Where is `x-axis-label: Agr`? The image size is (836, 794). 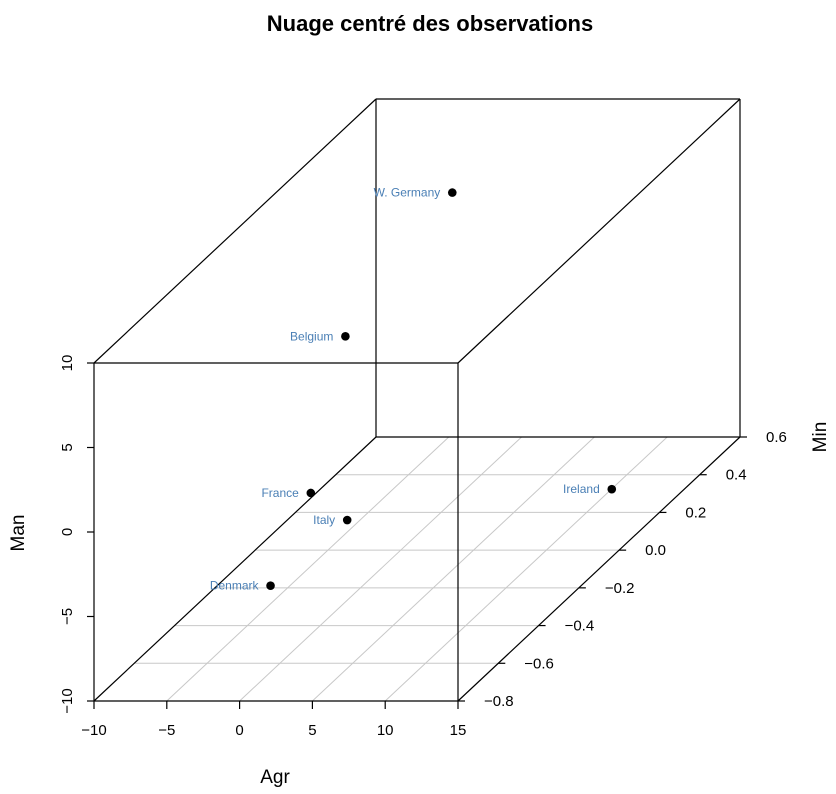 x-axis-label: Agr is located at coordinates (275, 777).